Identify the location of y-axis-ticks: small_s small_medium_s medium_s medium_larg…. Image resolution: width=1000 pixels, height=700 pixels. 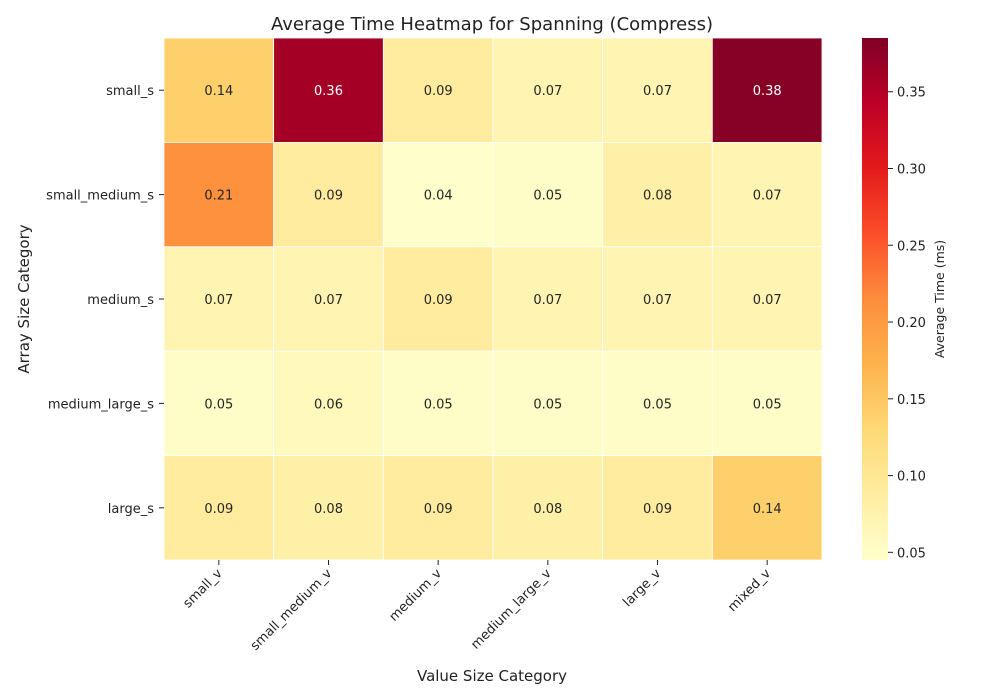
(105, 300).